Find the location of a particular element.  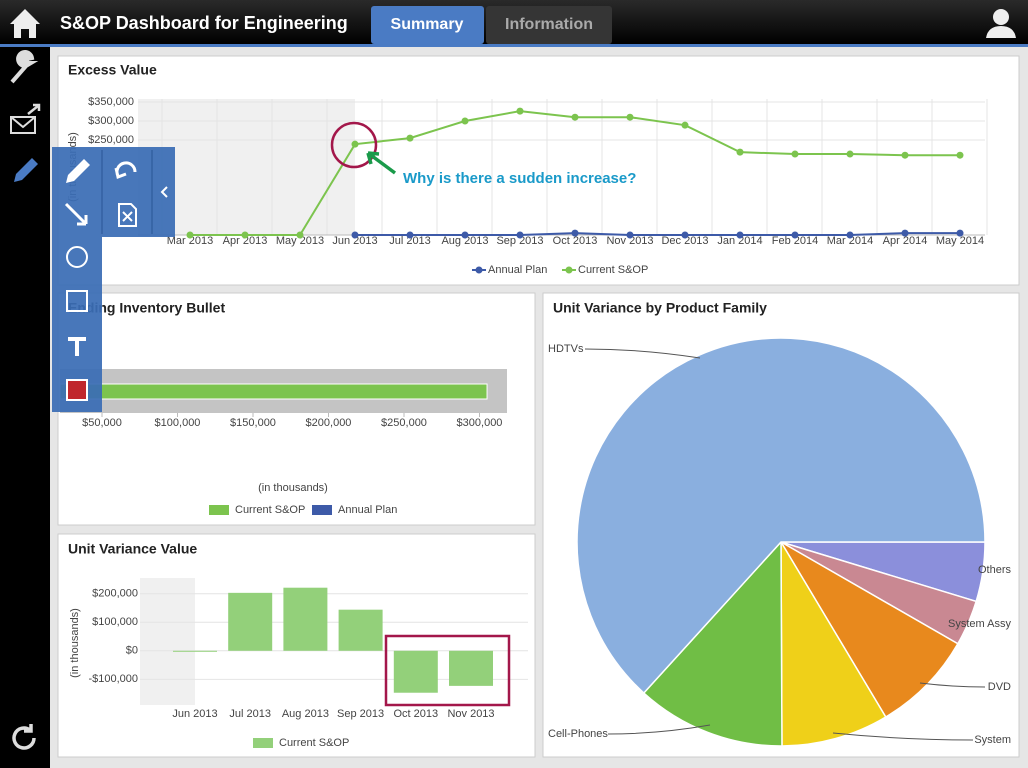

pie-slice is located at coordinates (712, 643).